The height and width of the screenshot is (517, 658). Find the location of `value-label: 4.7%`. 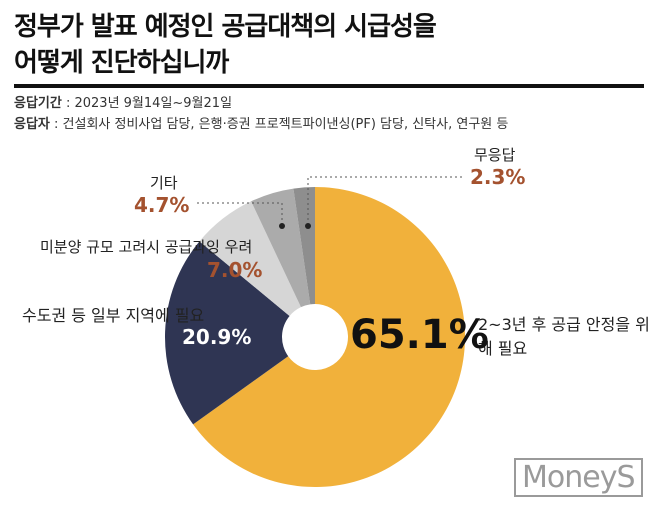

value-label: 4.7% is located at coordinates (162, 205).